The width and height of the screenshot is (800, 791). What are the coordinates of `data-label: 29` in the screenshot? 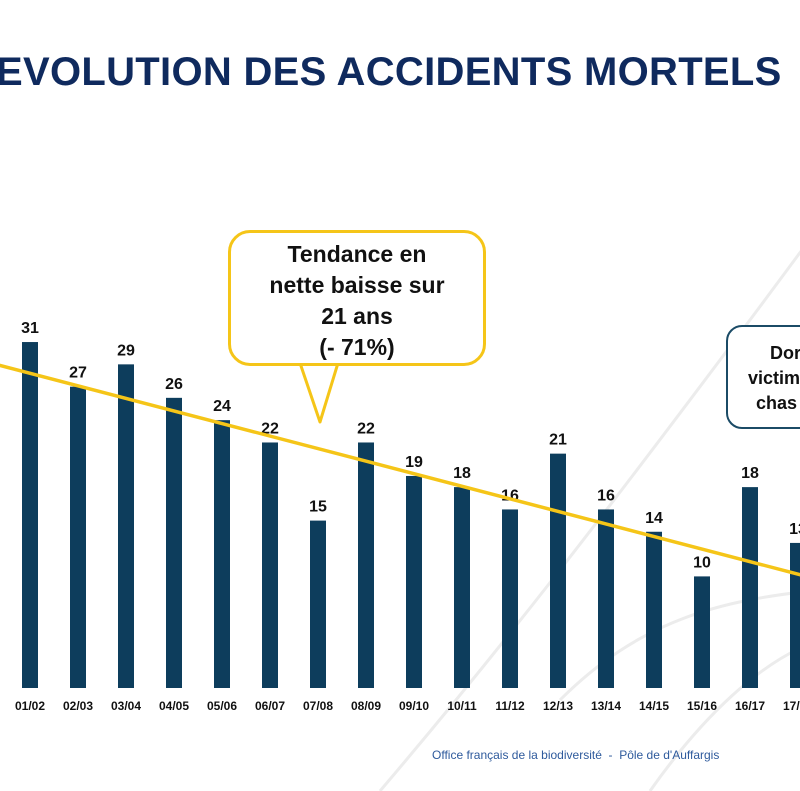 It's located at (126, 350).